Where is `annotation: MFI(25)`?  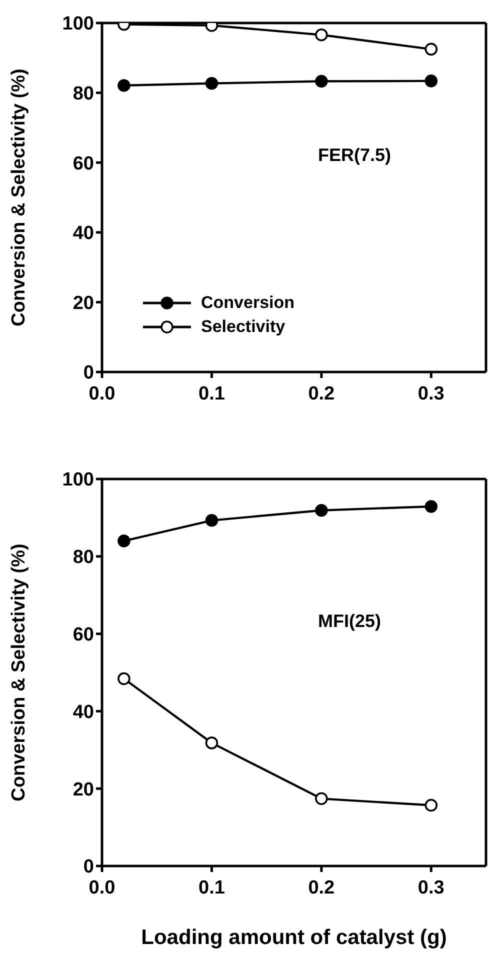 annotation: MFI(25) is located at coordinates (349, 621).